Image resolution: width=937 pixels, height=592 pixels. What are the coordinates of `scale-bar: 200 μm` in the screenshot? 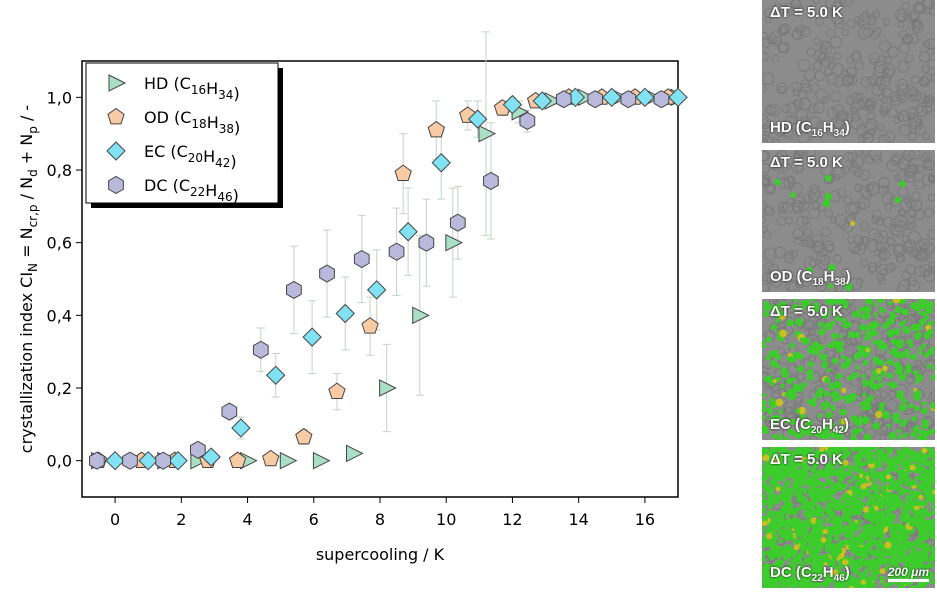 It's located at (908, 573).